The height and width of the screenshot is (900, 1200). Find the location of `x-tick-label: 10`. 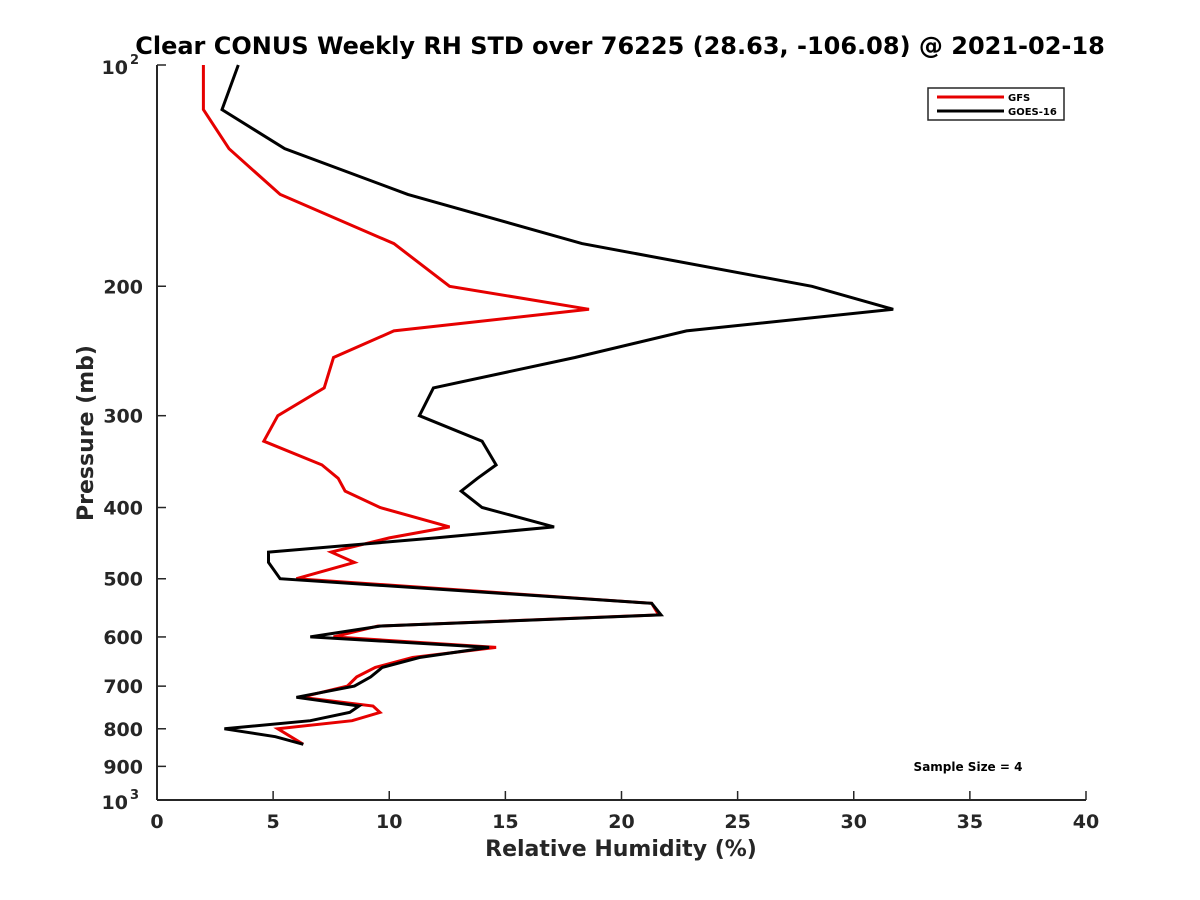

x-tick-label: 10 is located at coordinates (389, 822).